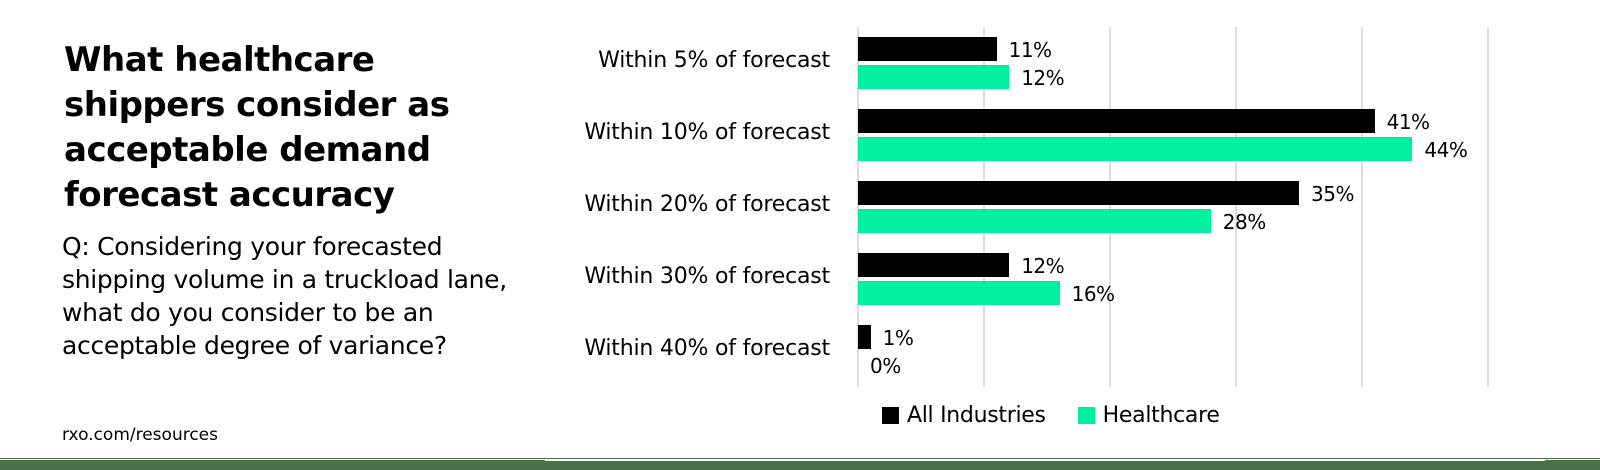  Describe the element at coordinates (1161, 415) in the screenshot. I see `legend-label-healthcare: Healthcare` at that location.